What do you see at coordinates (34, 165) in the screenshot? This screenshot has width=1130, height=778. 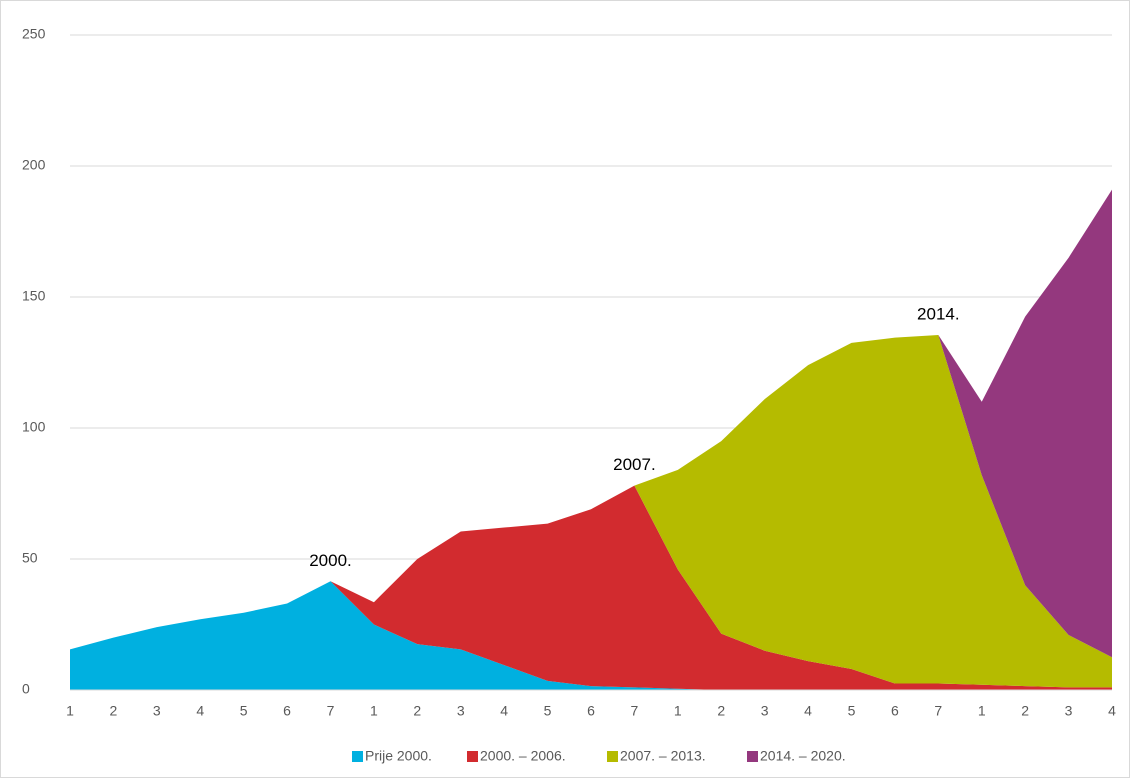 I see `y-tick-label: 200` at bounding box center [34, 165].